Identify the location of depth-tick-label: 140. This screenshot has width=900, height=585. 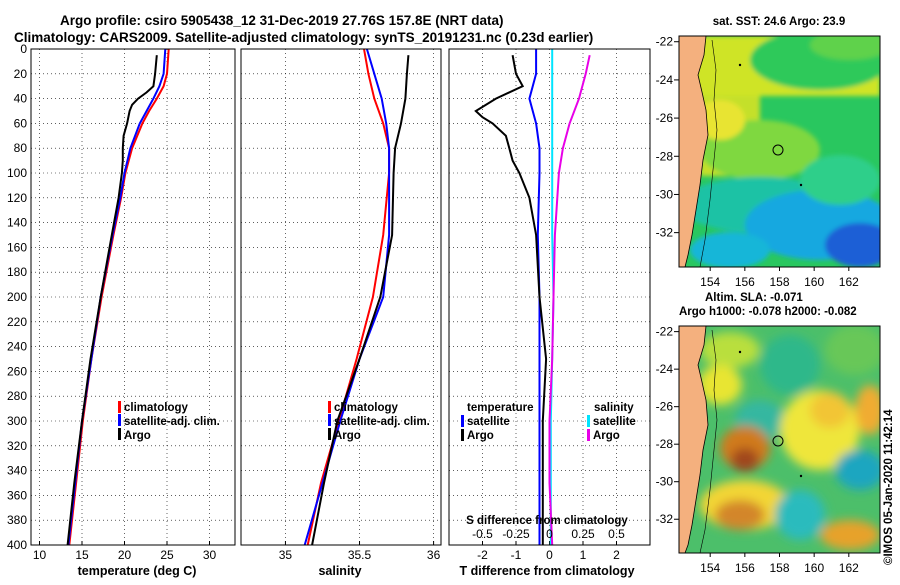
(17, 223).